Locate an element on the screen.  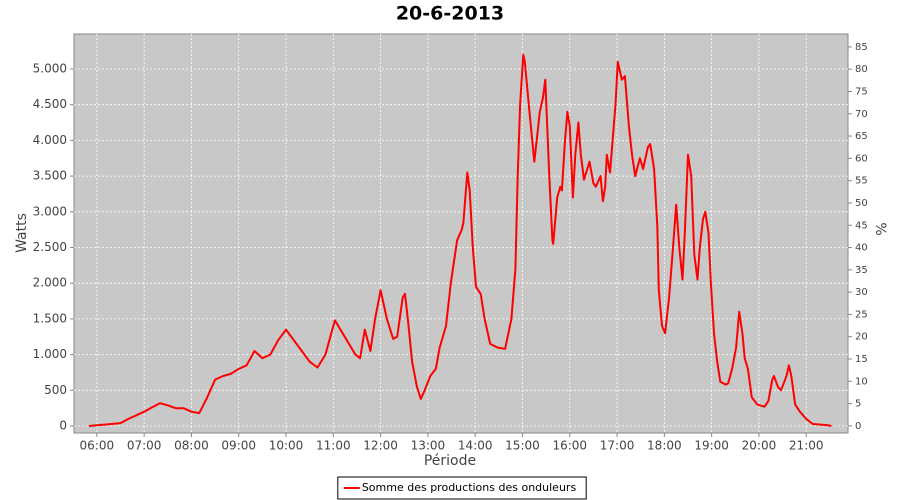
y2-tick-label: 25 is located at coordinates (861, 314).